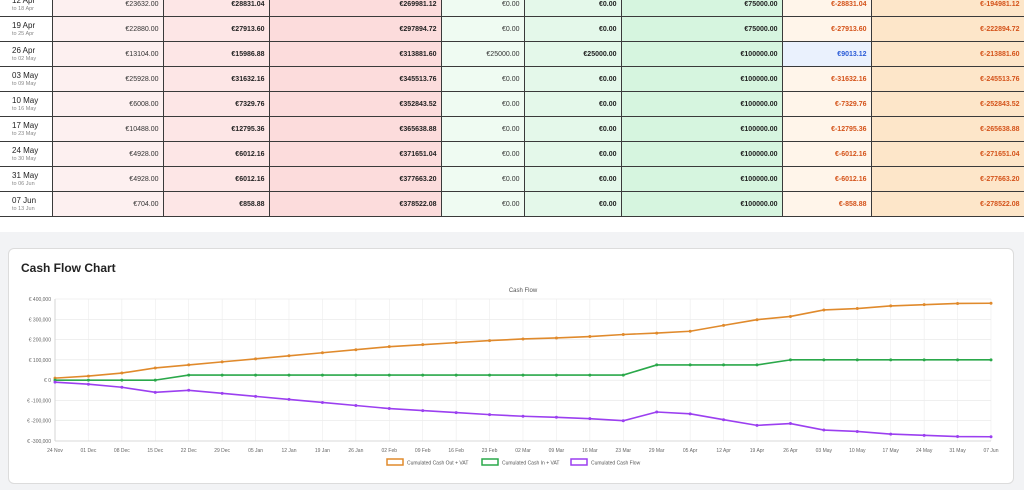  I want to click on x-tick-label: 03 May, so click(824, 451).